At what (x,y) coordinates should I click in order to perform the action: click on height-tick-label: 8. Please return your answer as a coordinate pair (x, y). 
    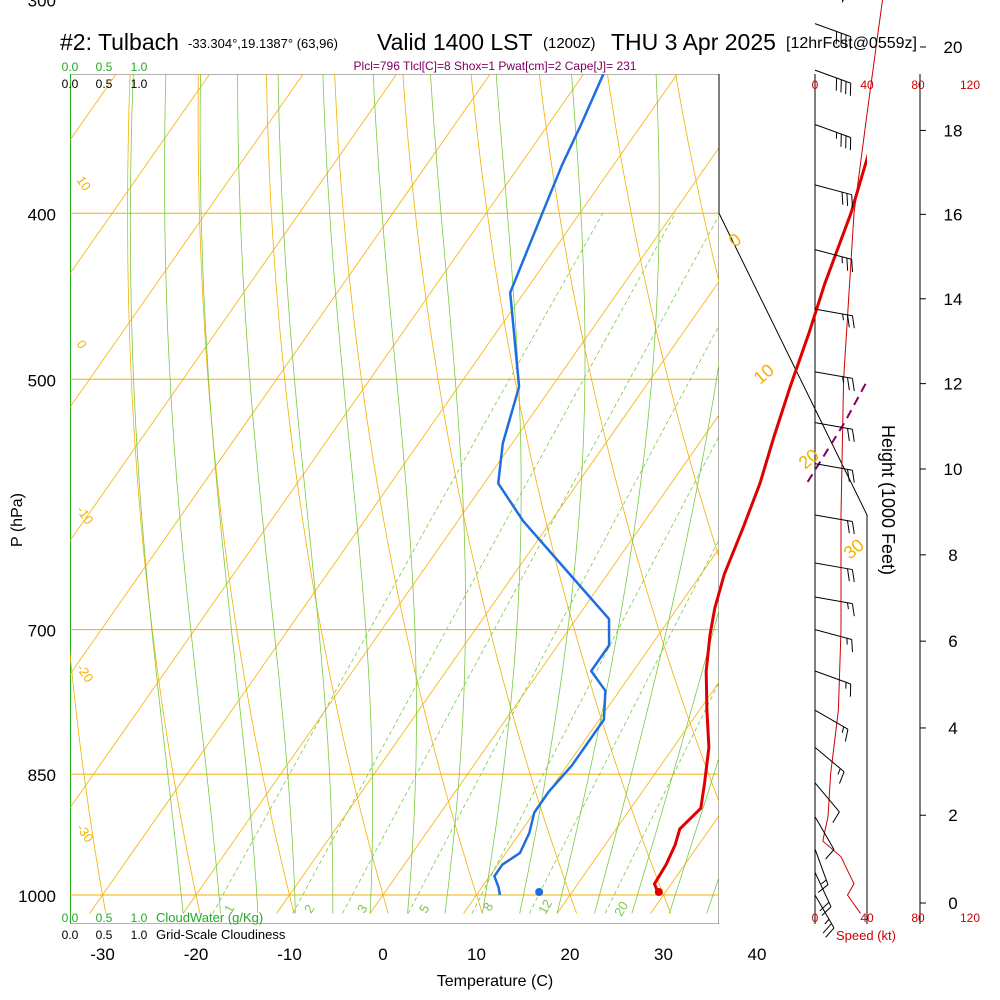
    Looking at the image, I should click on (952, 555).